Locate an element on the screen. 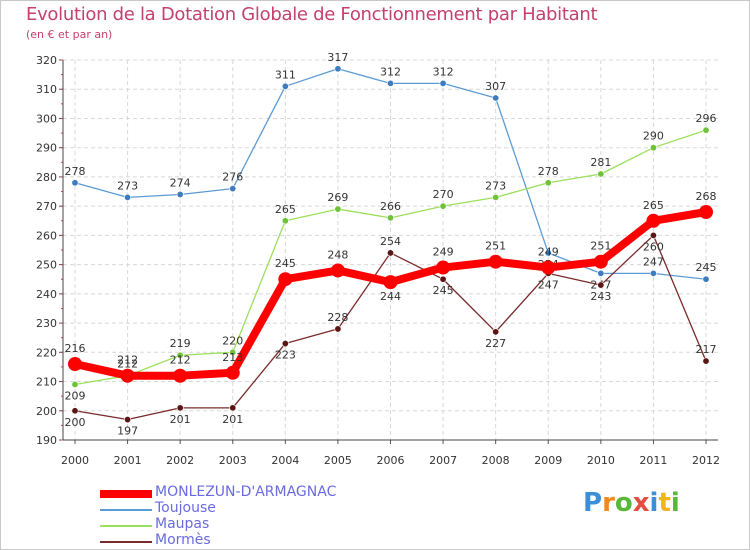  data-label-morm-s: 254 is located at coordinates (390, 241).